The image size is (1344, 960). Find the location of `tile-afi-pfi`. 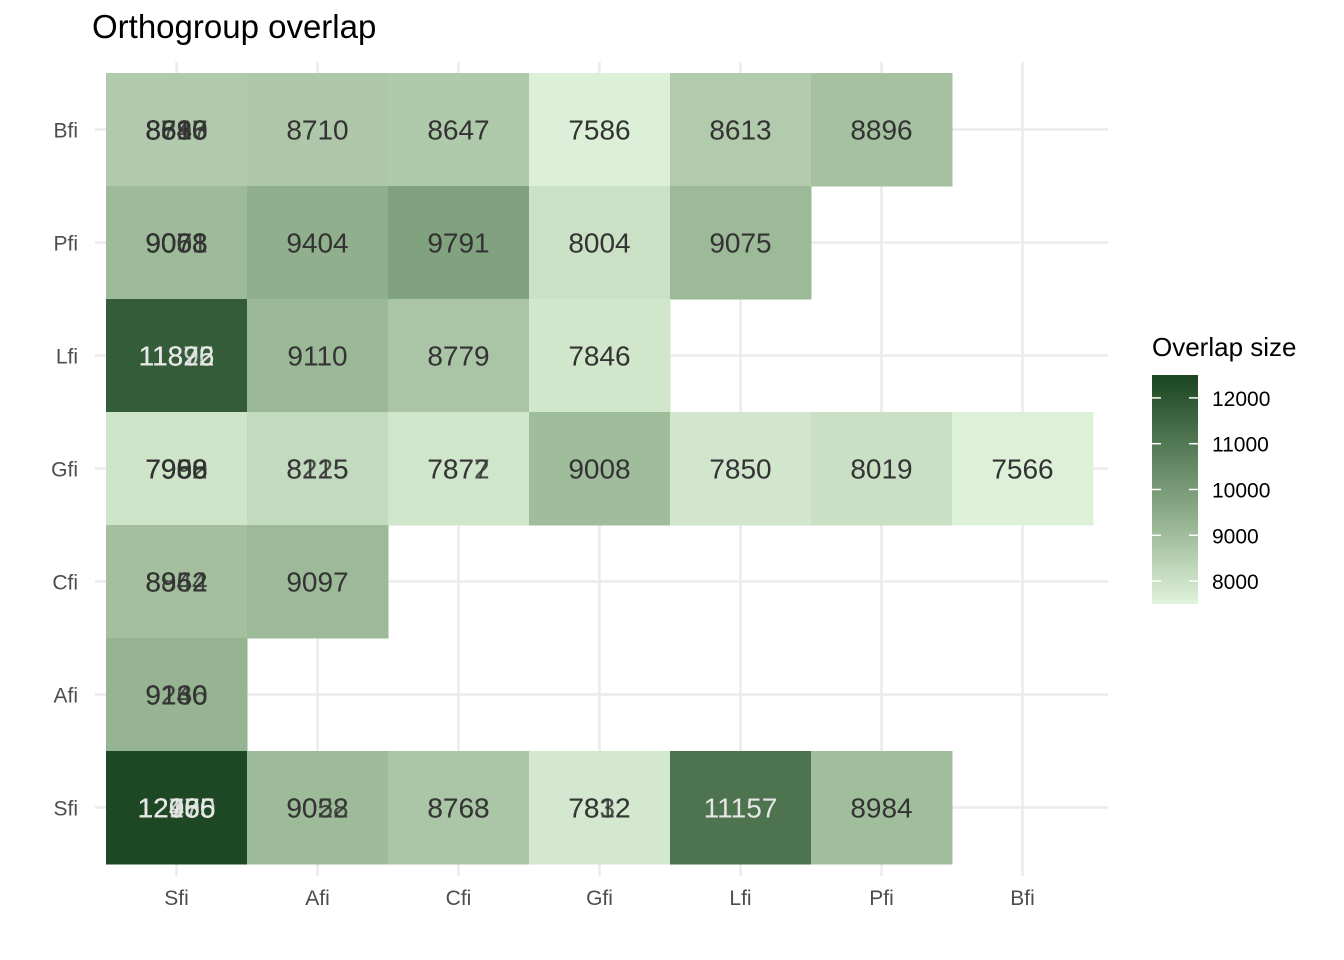

tile-afi-pfi is located at coordinates (318, 243).